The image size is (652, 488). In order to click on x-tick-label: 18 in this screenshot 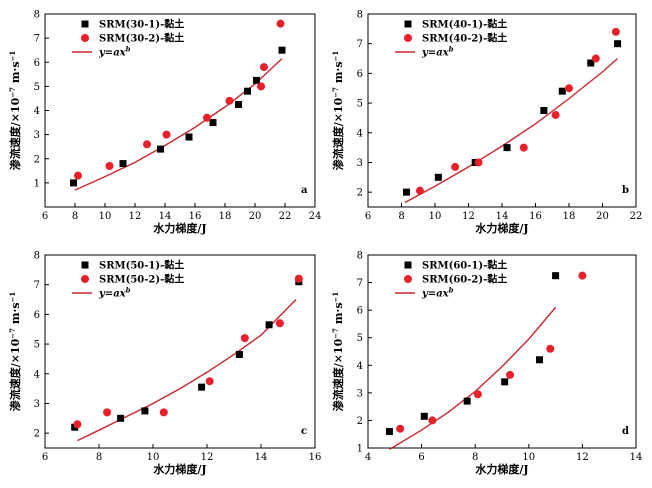, I will do `click(225, 216)`.